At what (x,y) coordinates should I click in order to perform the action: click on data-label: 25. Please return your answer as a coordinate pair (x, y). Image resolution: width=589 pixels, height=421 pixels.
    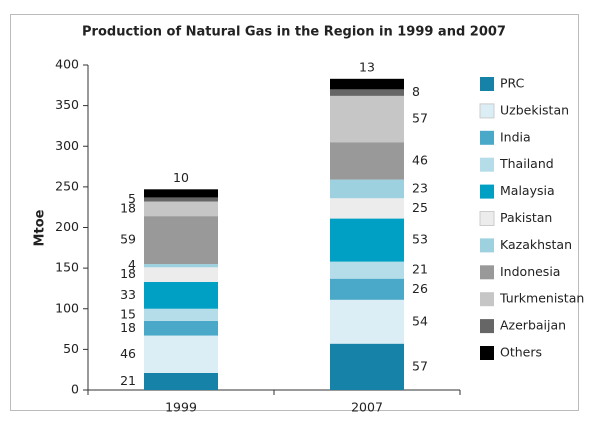
    Looking at the image, I should click on (420, 207).